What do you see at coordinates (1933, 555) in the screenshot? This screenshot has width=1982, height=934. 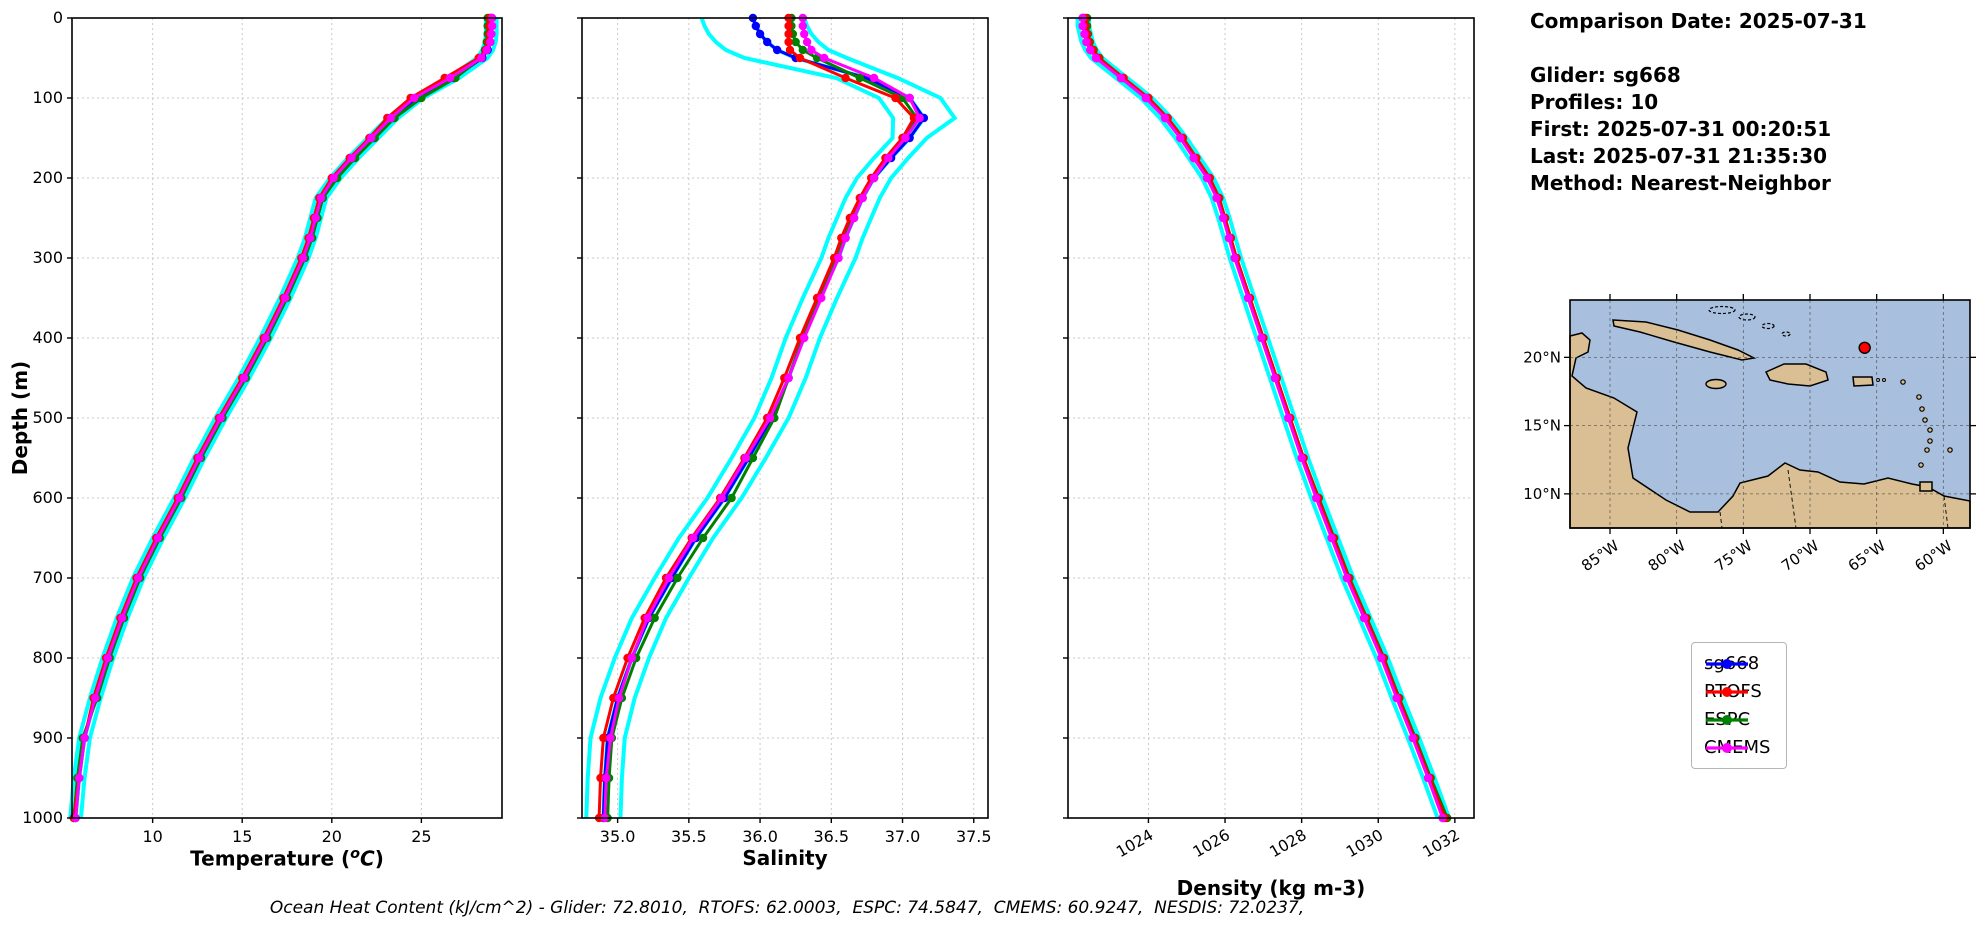 I see `map-lon-label: 60°W` at bounding box center [1933, 555].